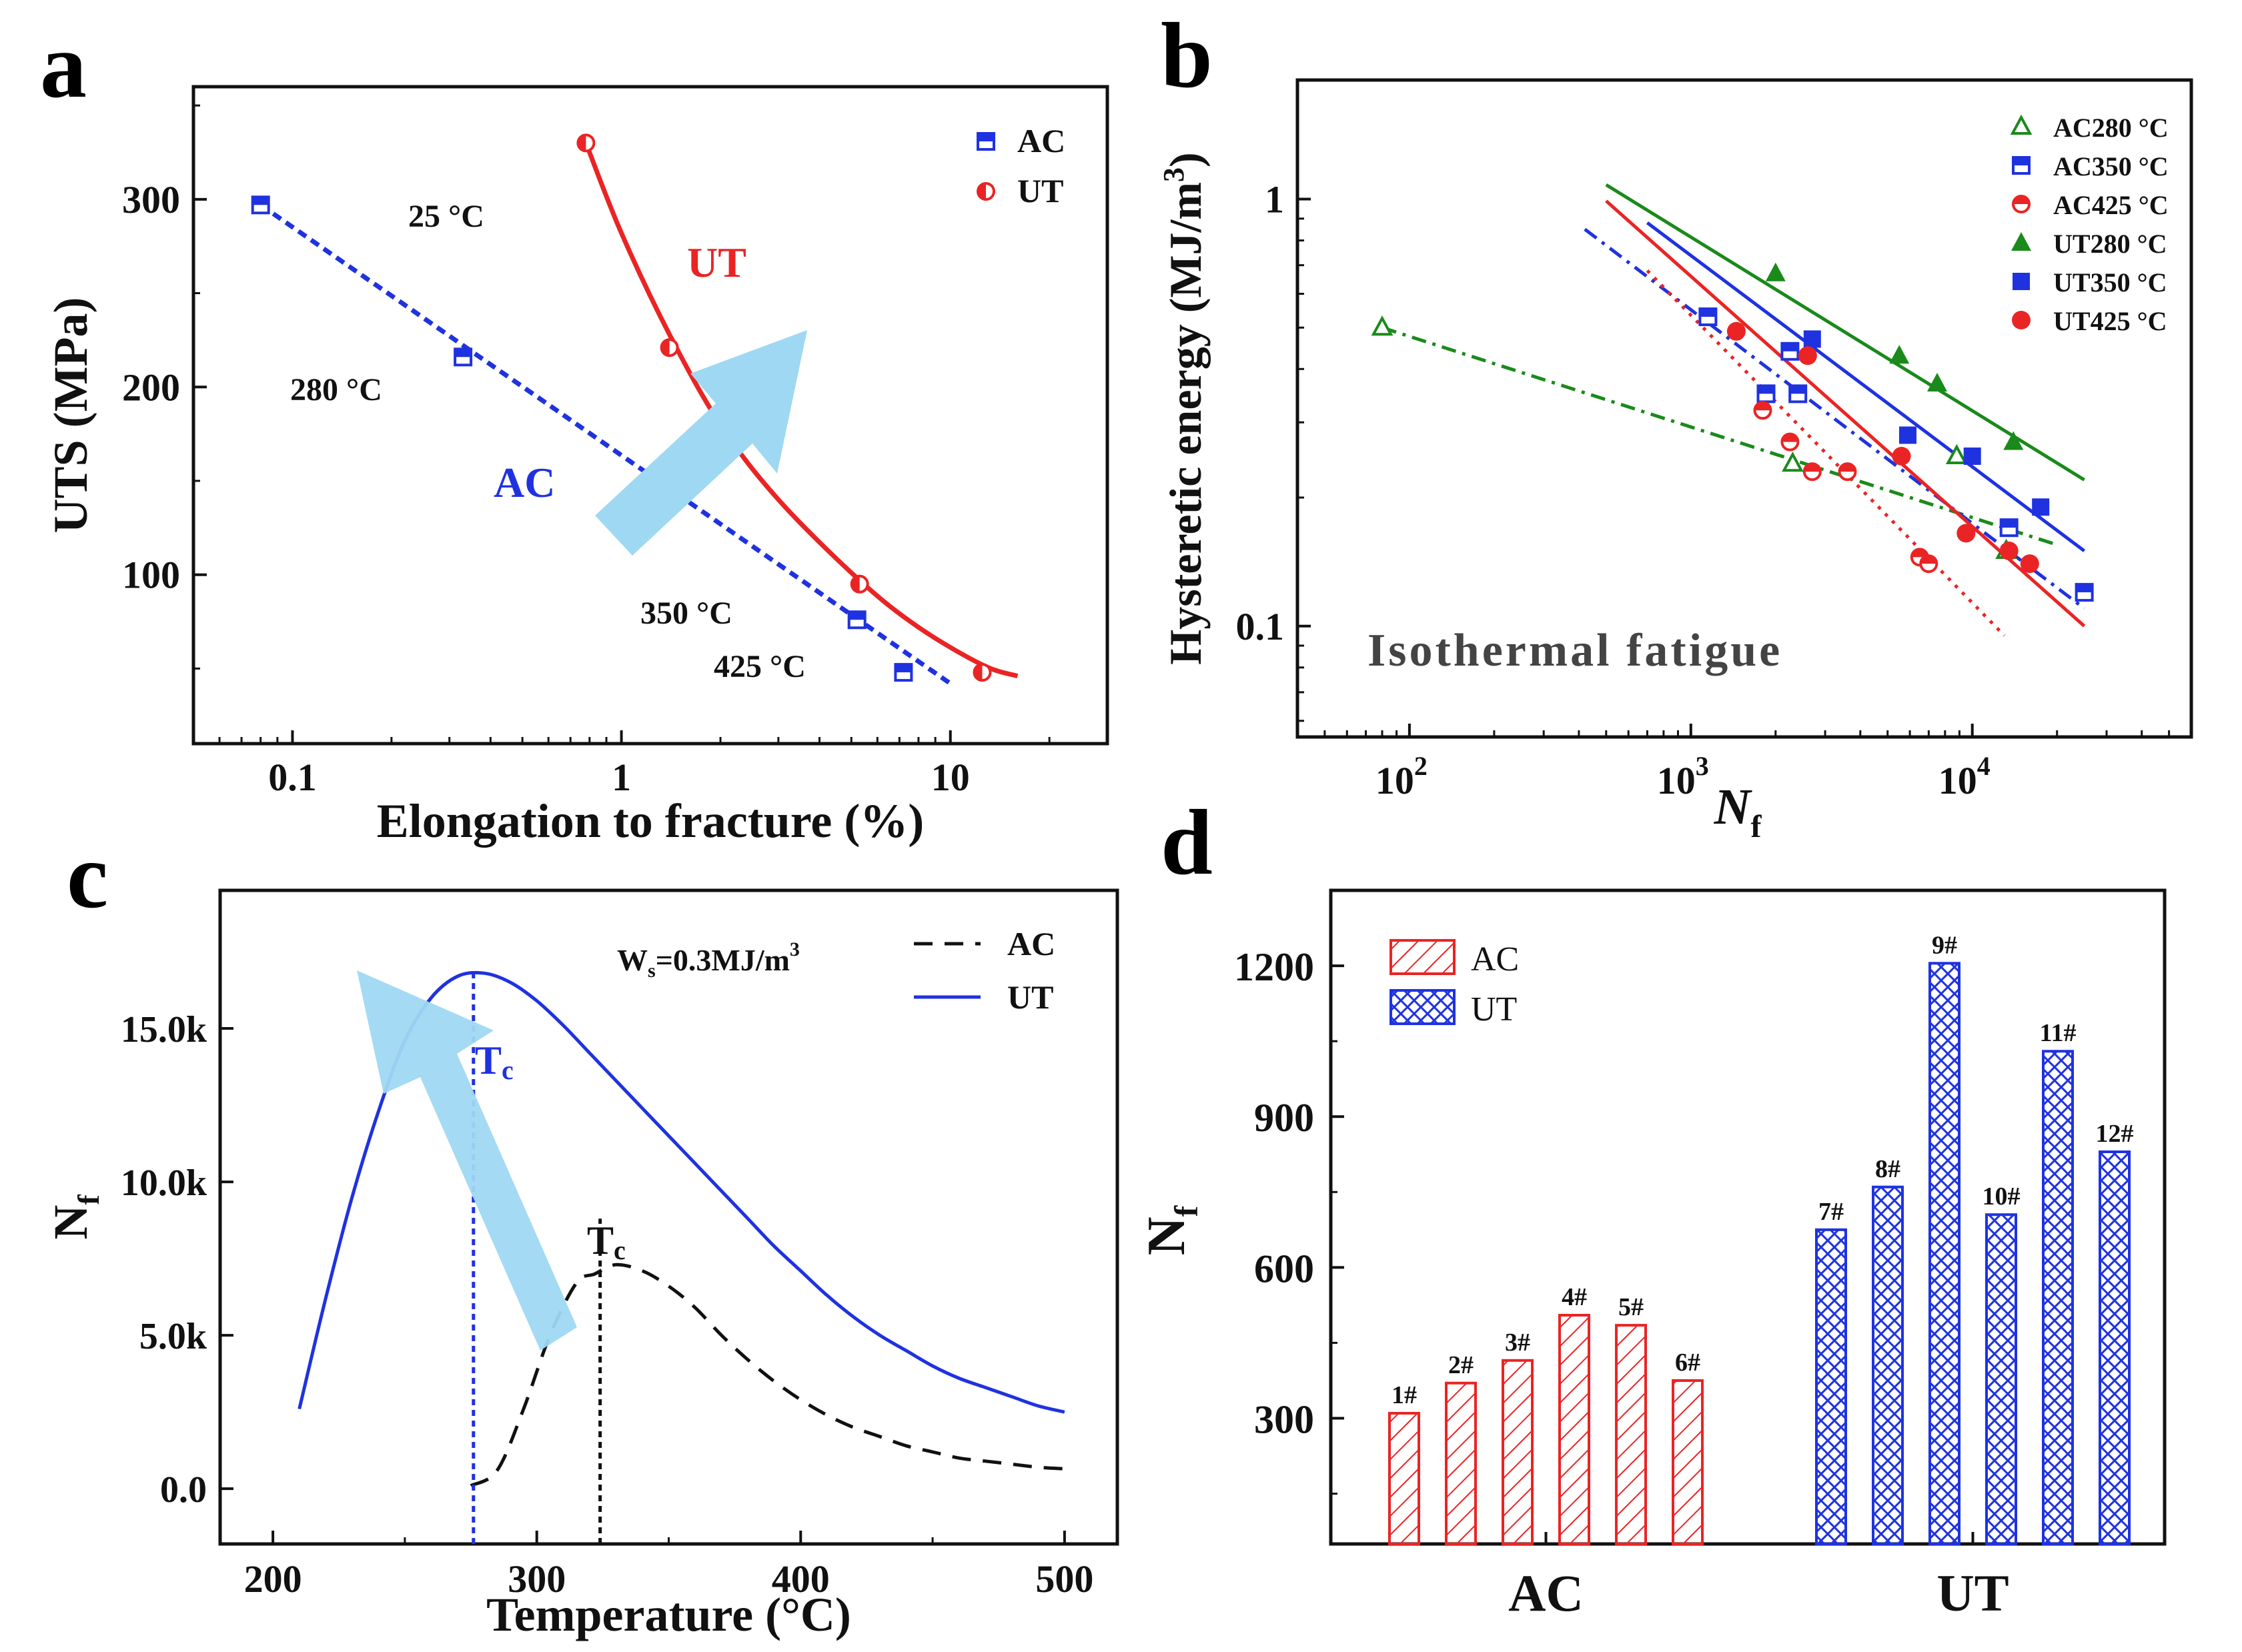 This screenshot has height=1652, width=2242. What do you see at coordinates (1461, 1463) in the screenshot?
I see `d-bar-2#` at bounding box center [1461, 1463].